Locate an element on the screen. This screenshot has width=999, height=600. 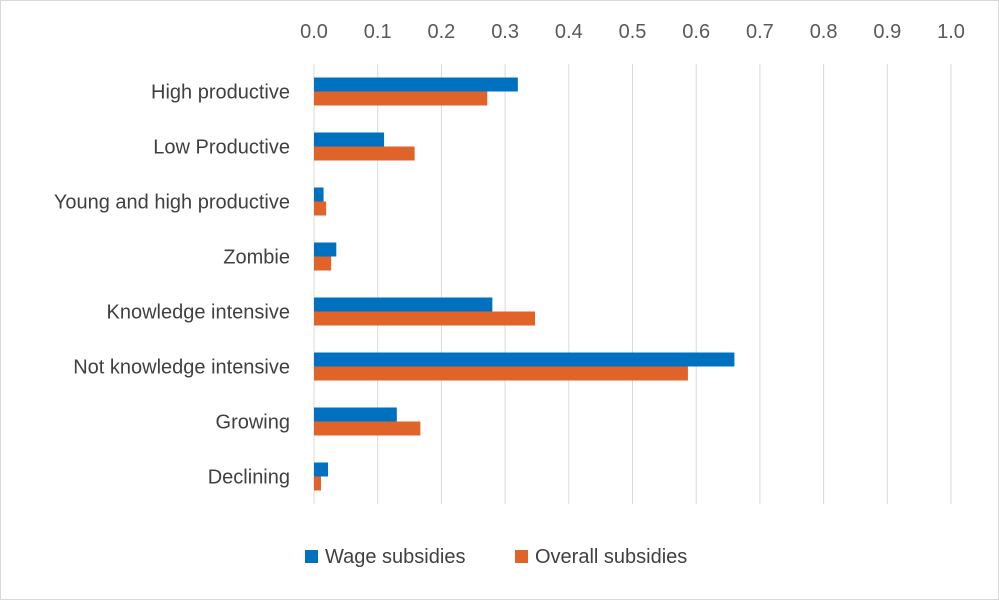
x-tick-label: 0.7 is located at coordinates (760, 32).